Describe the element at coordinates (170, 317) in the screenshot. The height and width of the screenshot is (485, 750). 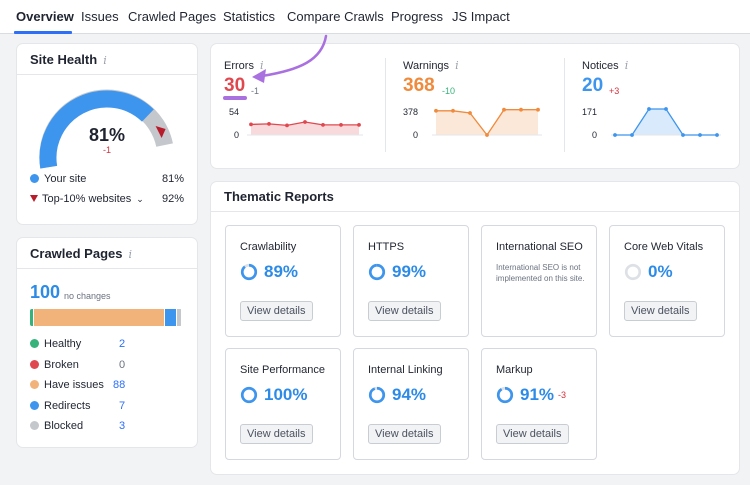
I see `bar-segment-redirects` at that location.